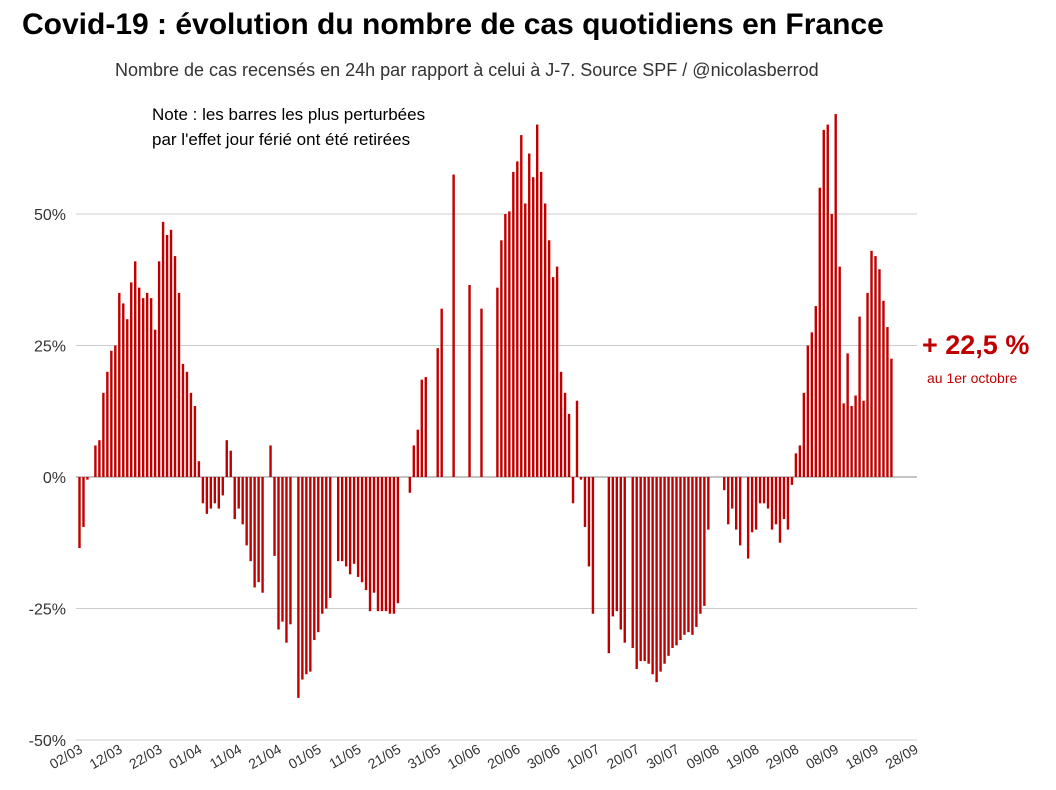 Image resolution: width=1056 pixels, height=790 pixels. I want to click on x-tick-label: 10/06, so click(464, 756).